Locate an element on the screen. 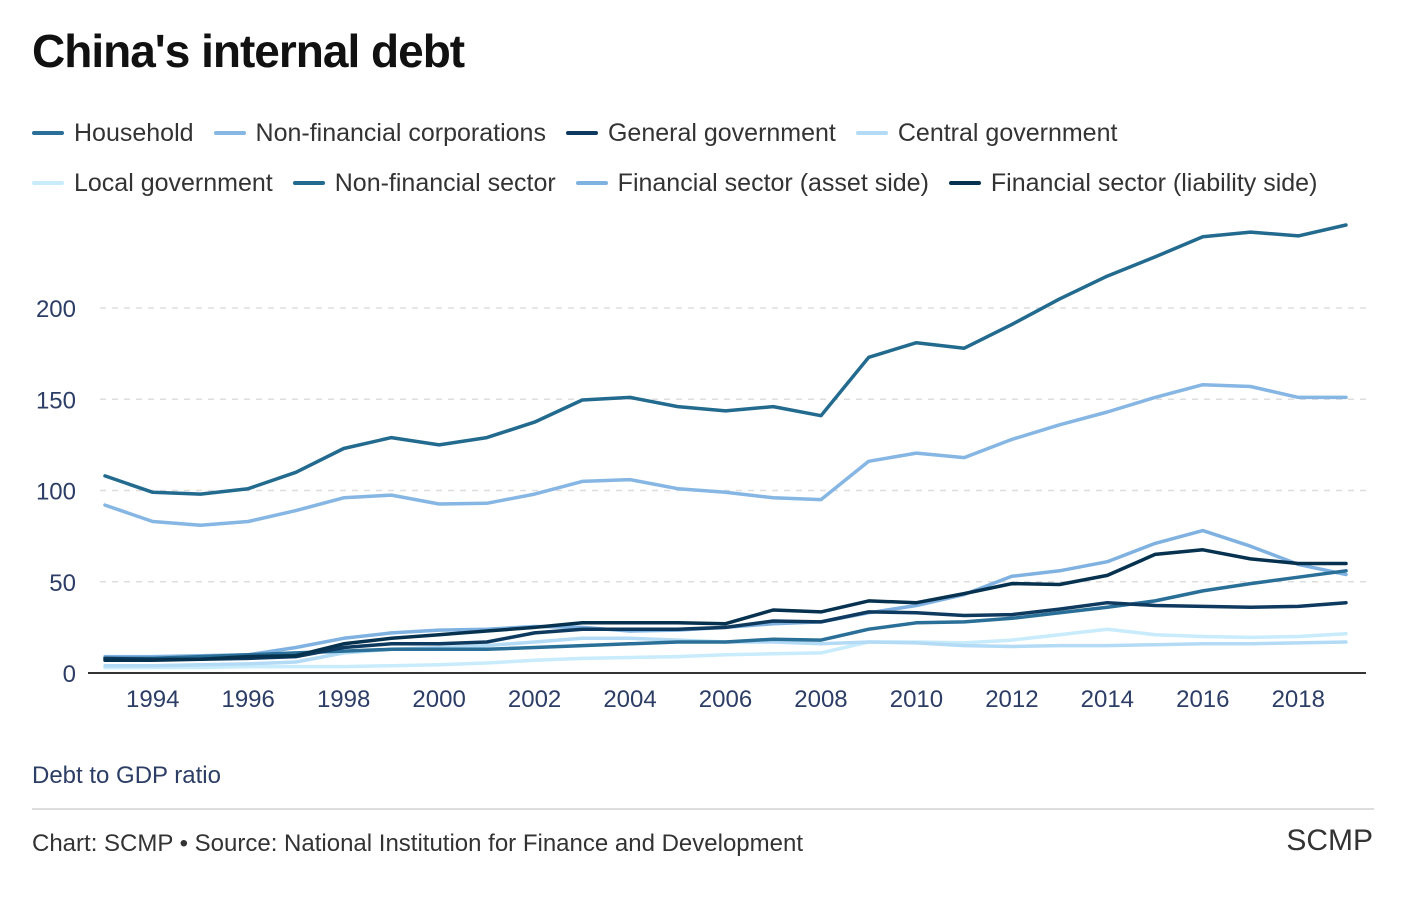 The height and width of the screenshot is (914, 1410). divider is located at coordinates (703, 809).